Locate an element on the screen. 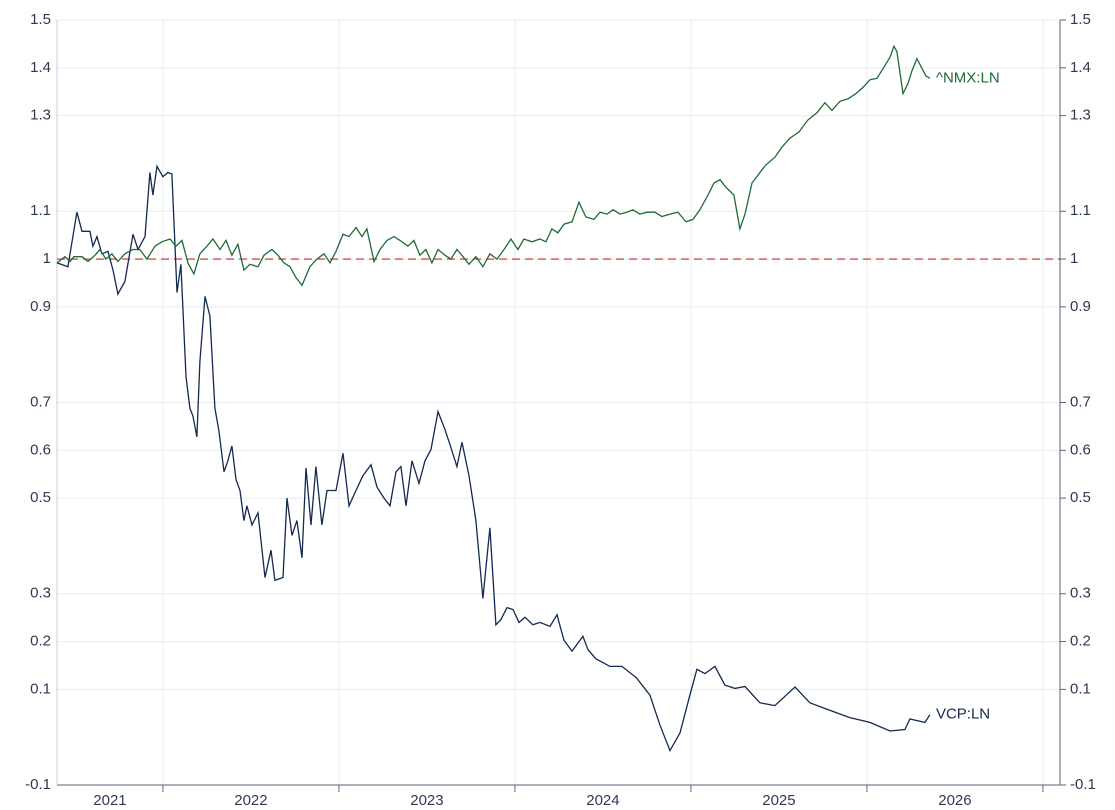 This screenshot has height=810, width=1115. y-tick-label: 1.3 is located at coordinates (40, 115).